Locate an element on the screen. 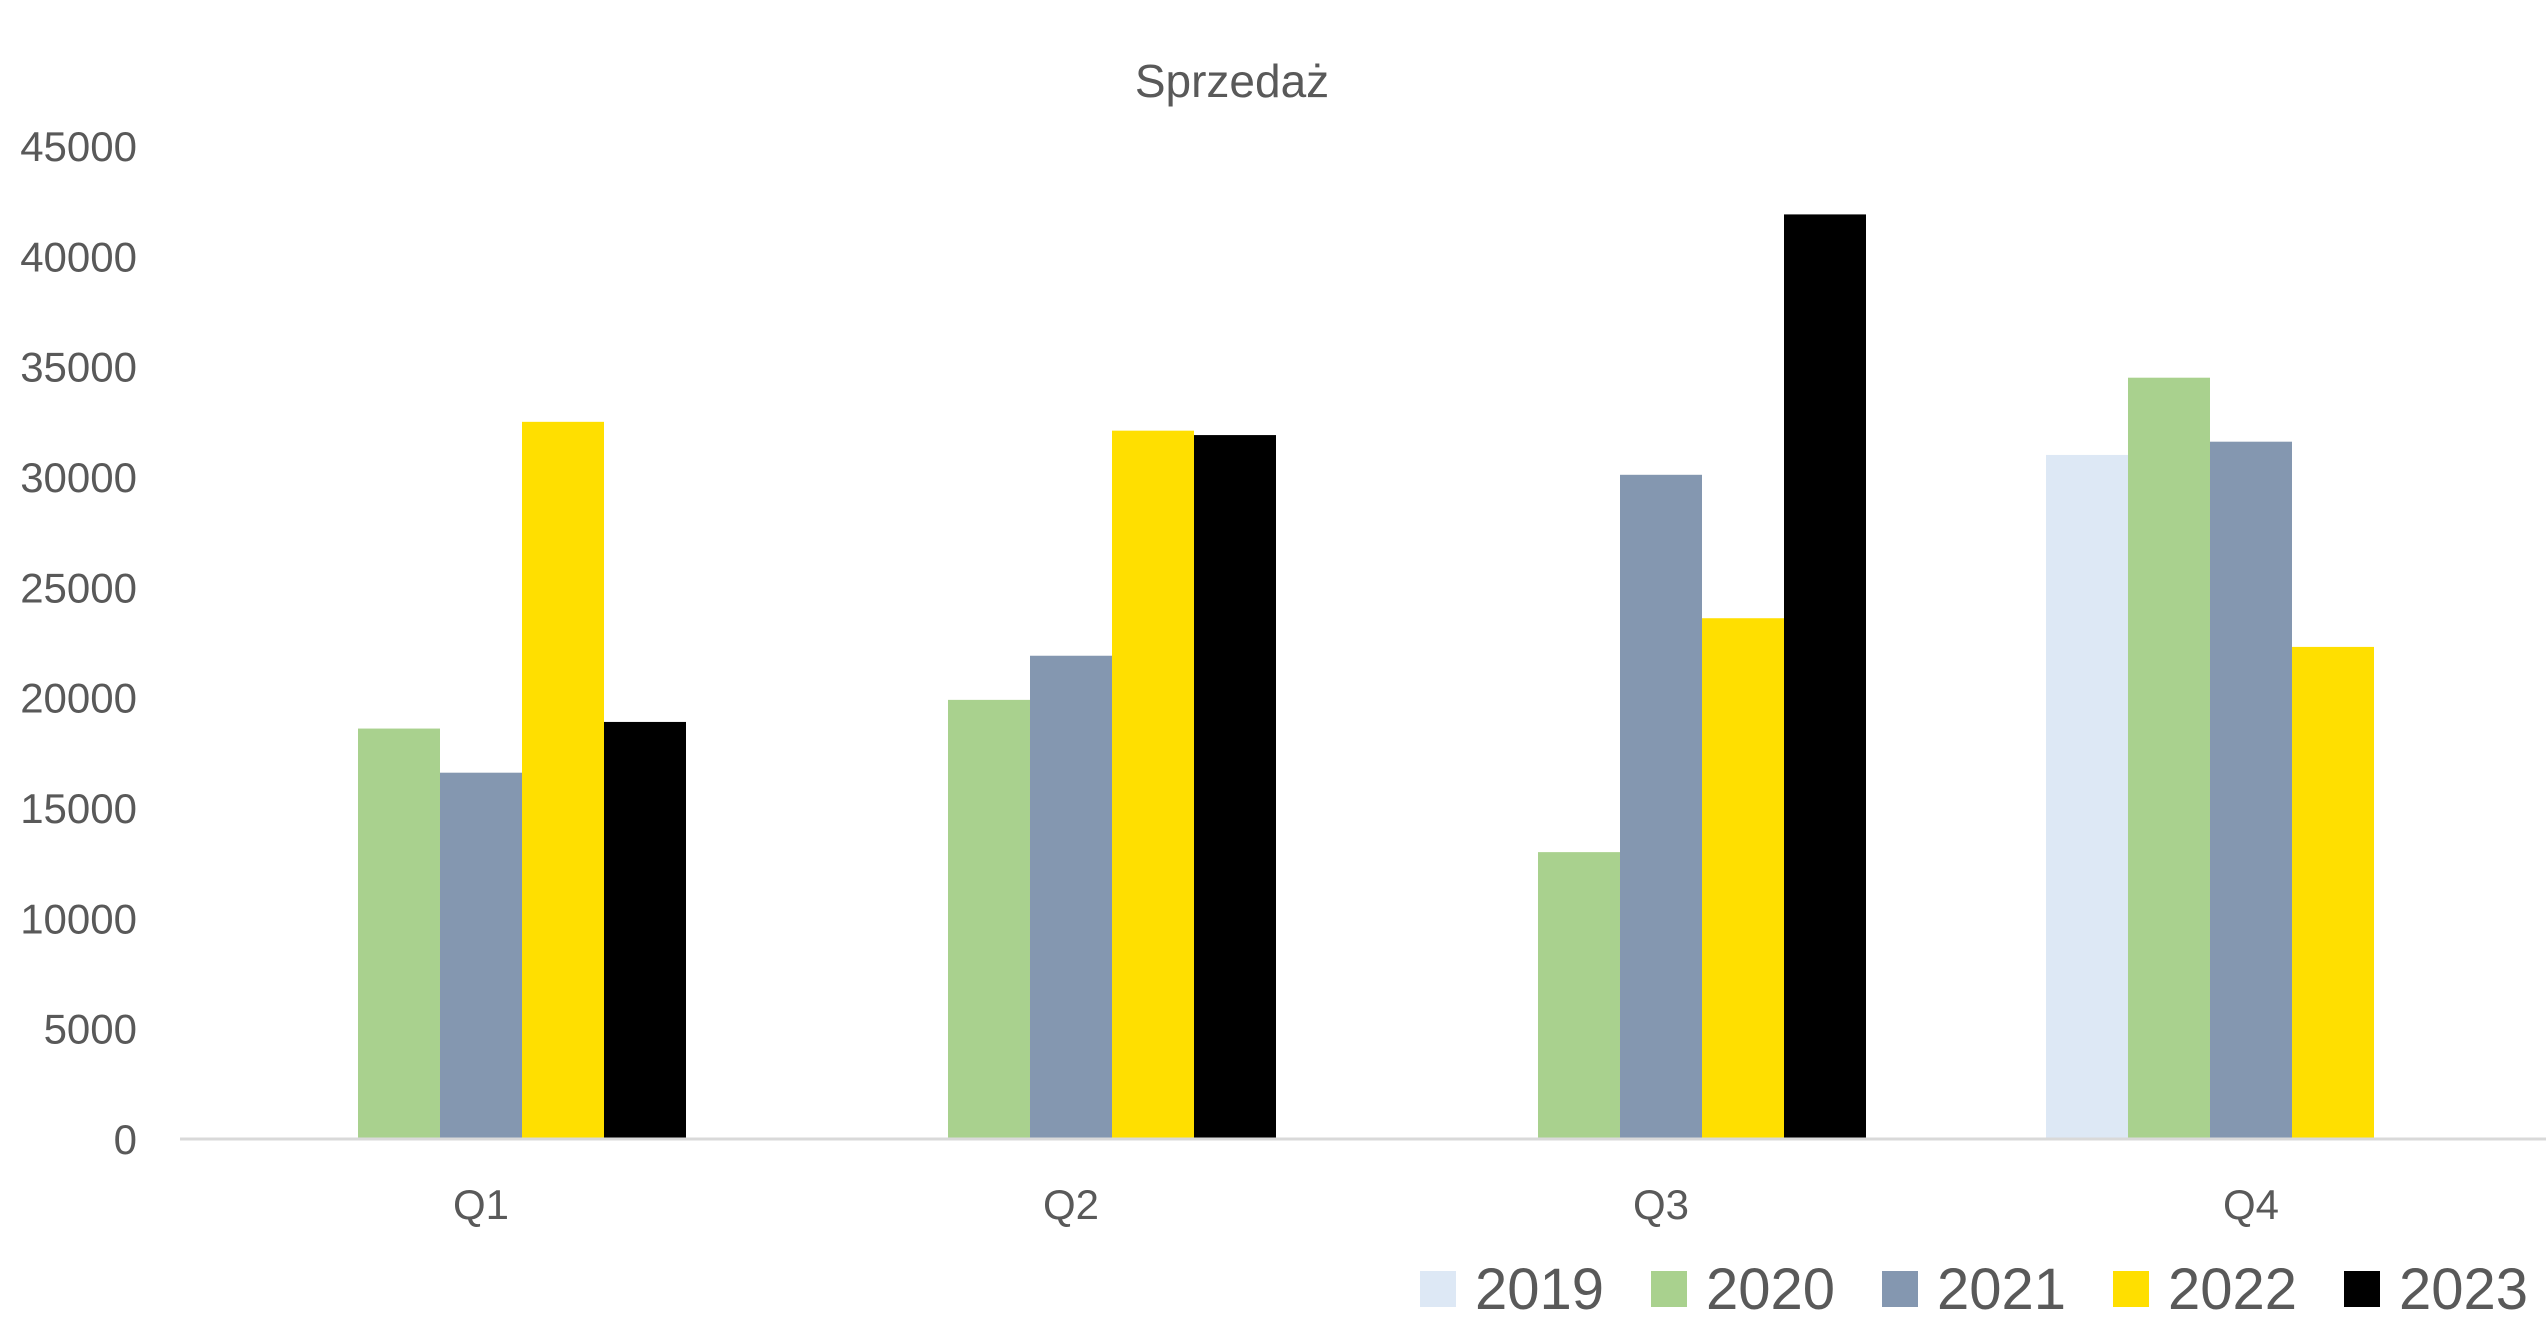 This screenshot has width=2546, height=1341. legend-item-2020: 2020 is located at coordinates (1743, 1289).